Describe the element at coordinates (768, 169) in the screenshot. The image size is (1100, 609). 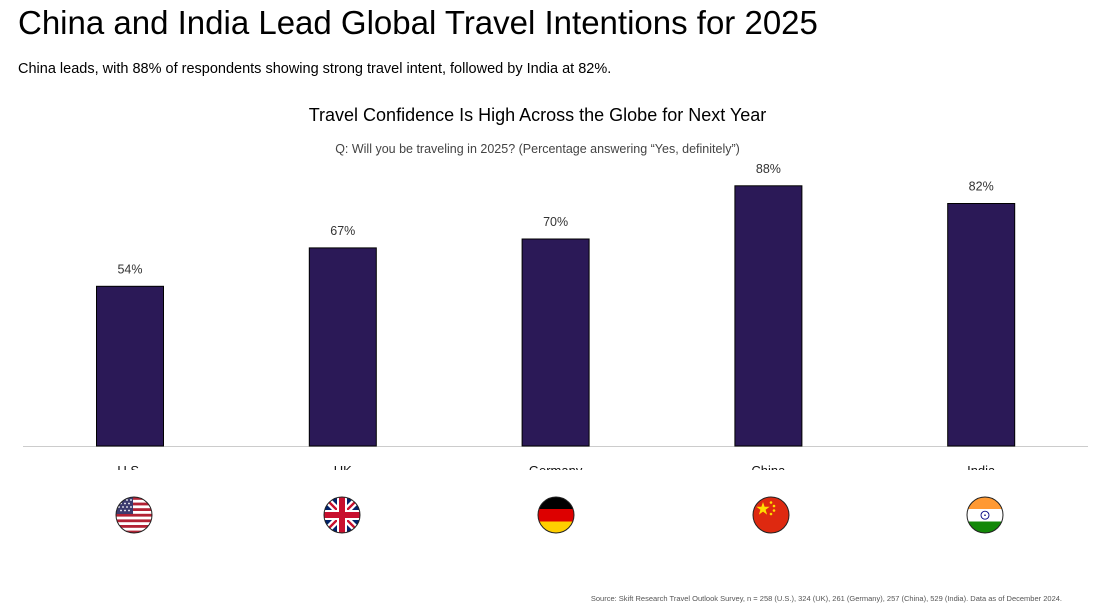
I see `data-label: 88%` at that location.